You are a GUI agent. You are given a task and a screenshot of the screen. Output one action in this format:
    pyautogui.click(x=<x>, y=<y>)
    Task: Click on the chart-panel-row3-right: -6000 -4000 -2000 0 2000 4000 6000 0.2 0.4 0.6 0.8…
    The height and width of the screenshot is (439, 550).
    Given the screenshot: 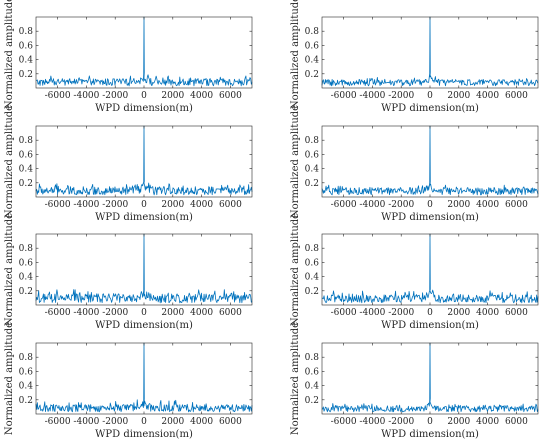 What is the action you would take?
    pyautogui.click(x=414, y=272)
    